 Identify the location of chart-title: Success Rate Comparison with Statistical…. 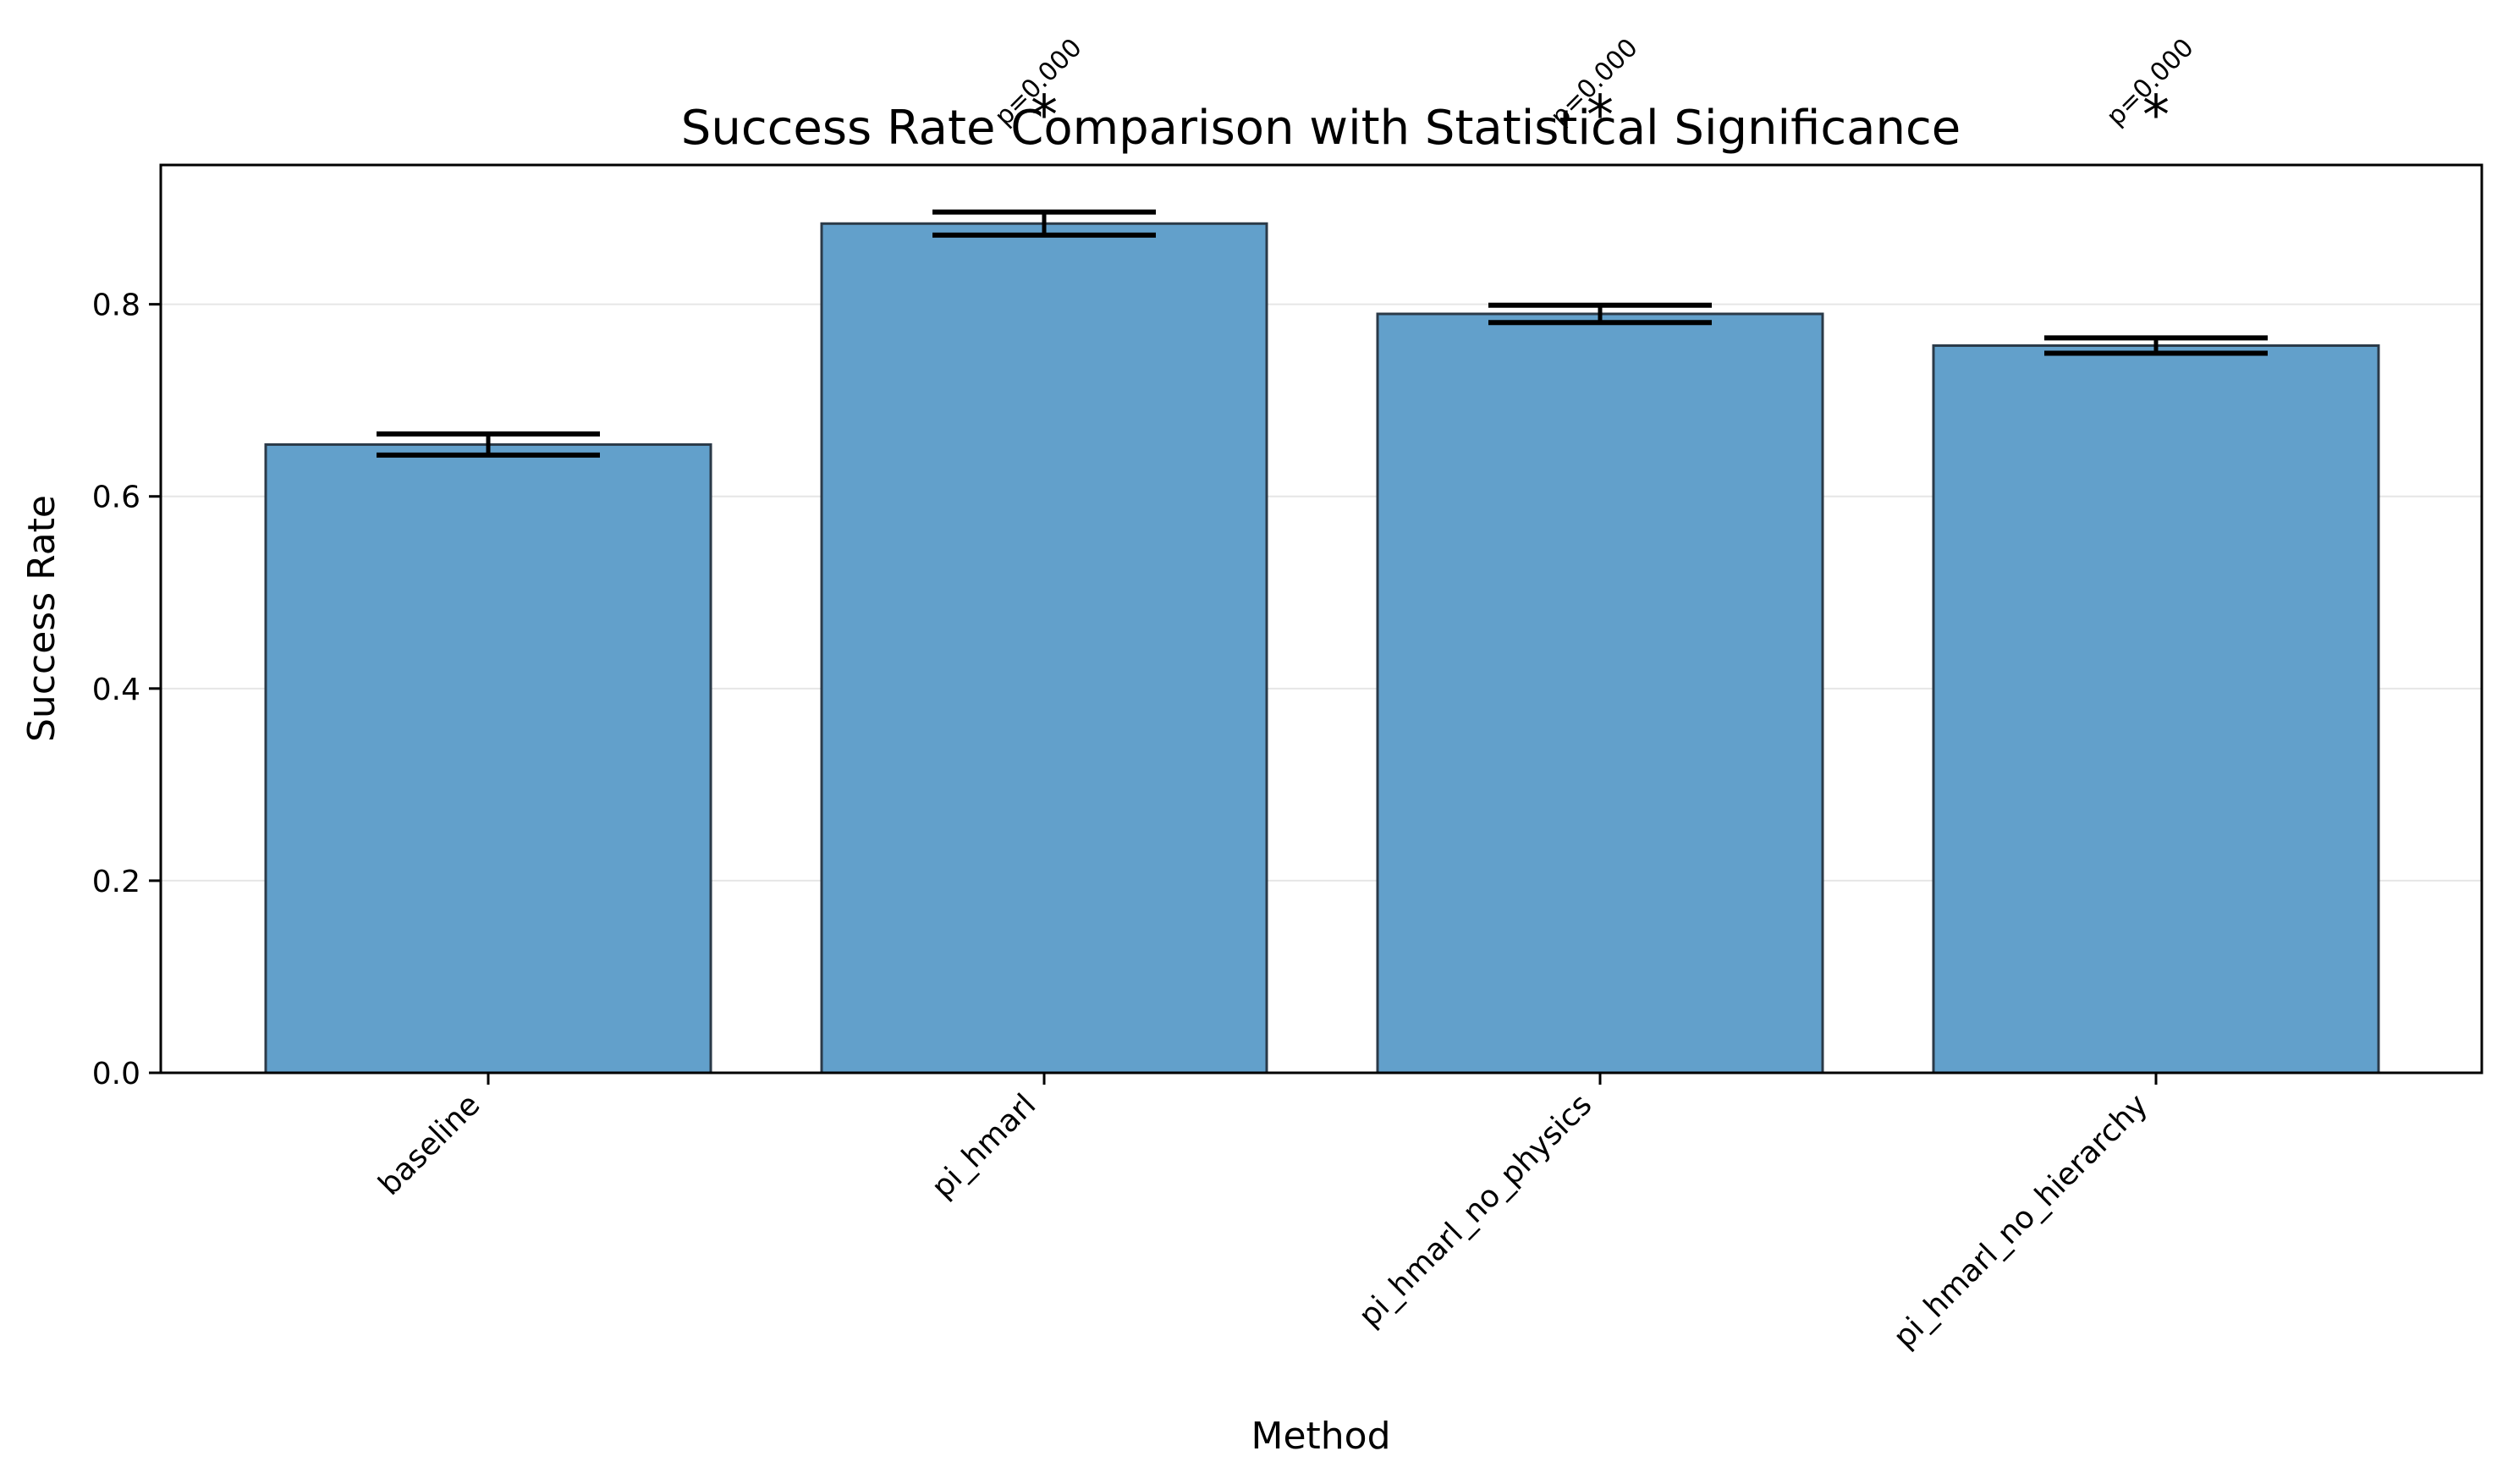
(1321, 128).